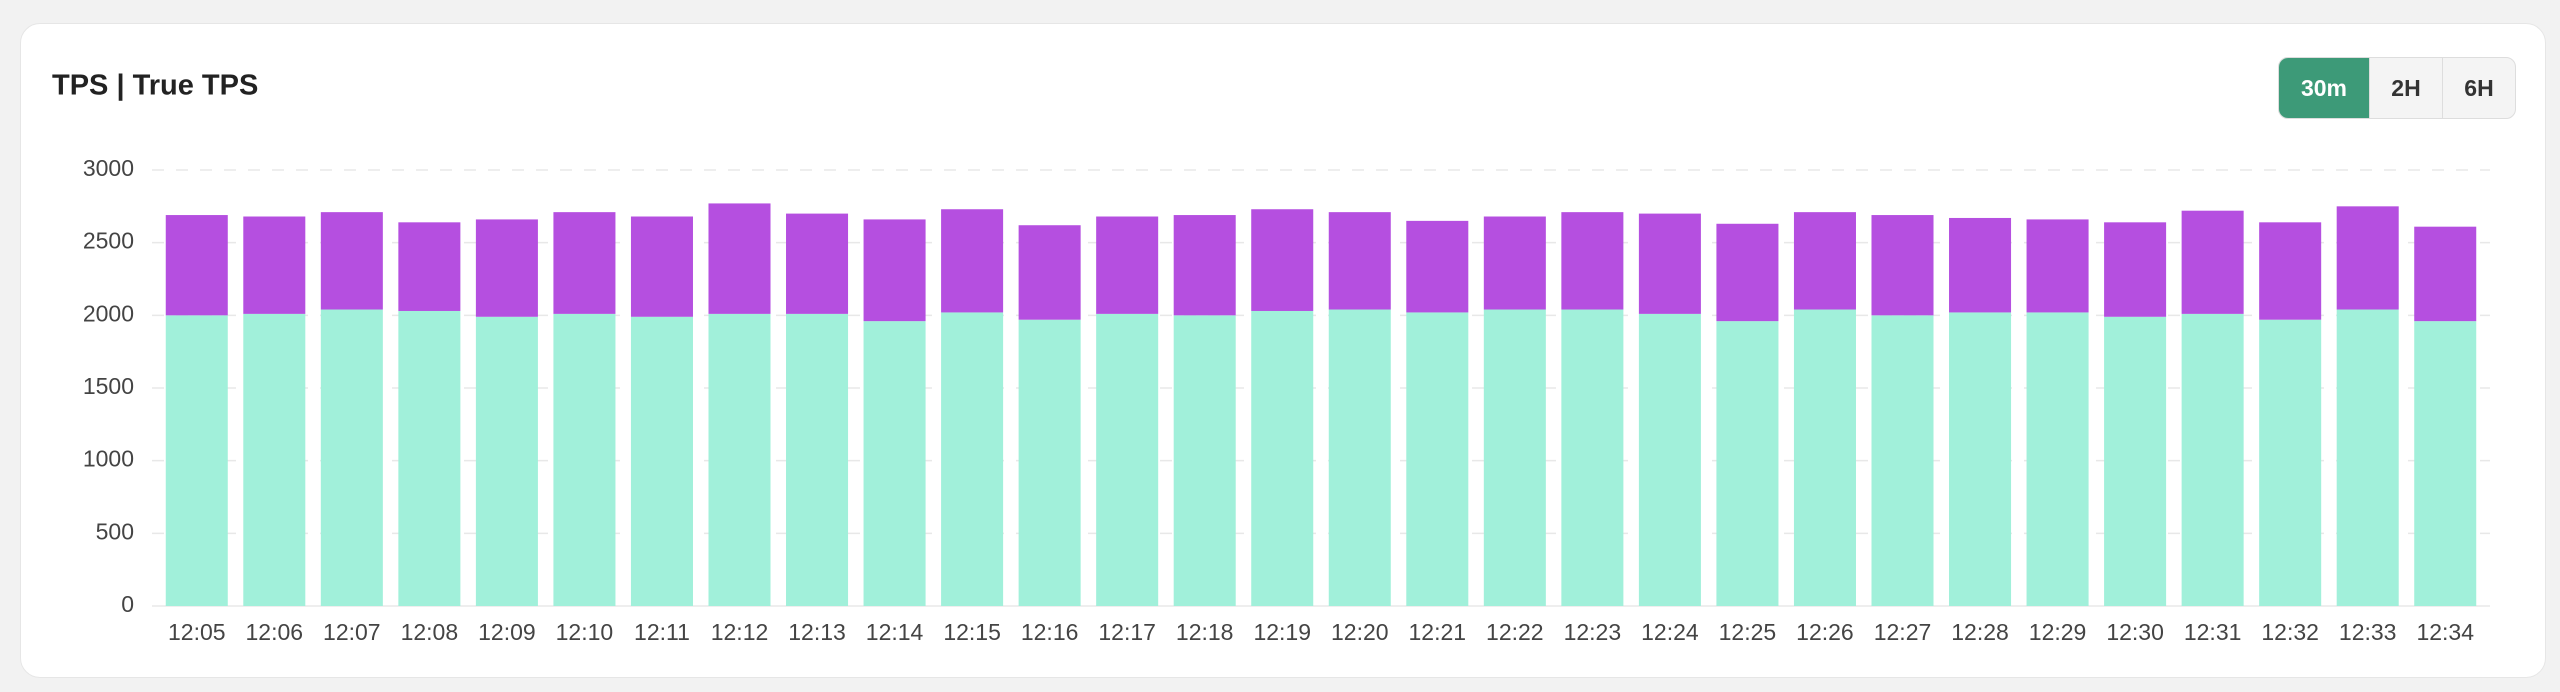 This screenshot has height=692, width=2560. Describe the element at coordinates (1670, 632) in the screenshot. I see `x-tick-label: 12:24` at that location.